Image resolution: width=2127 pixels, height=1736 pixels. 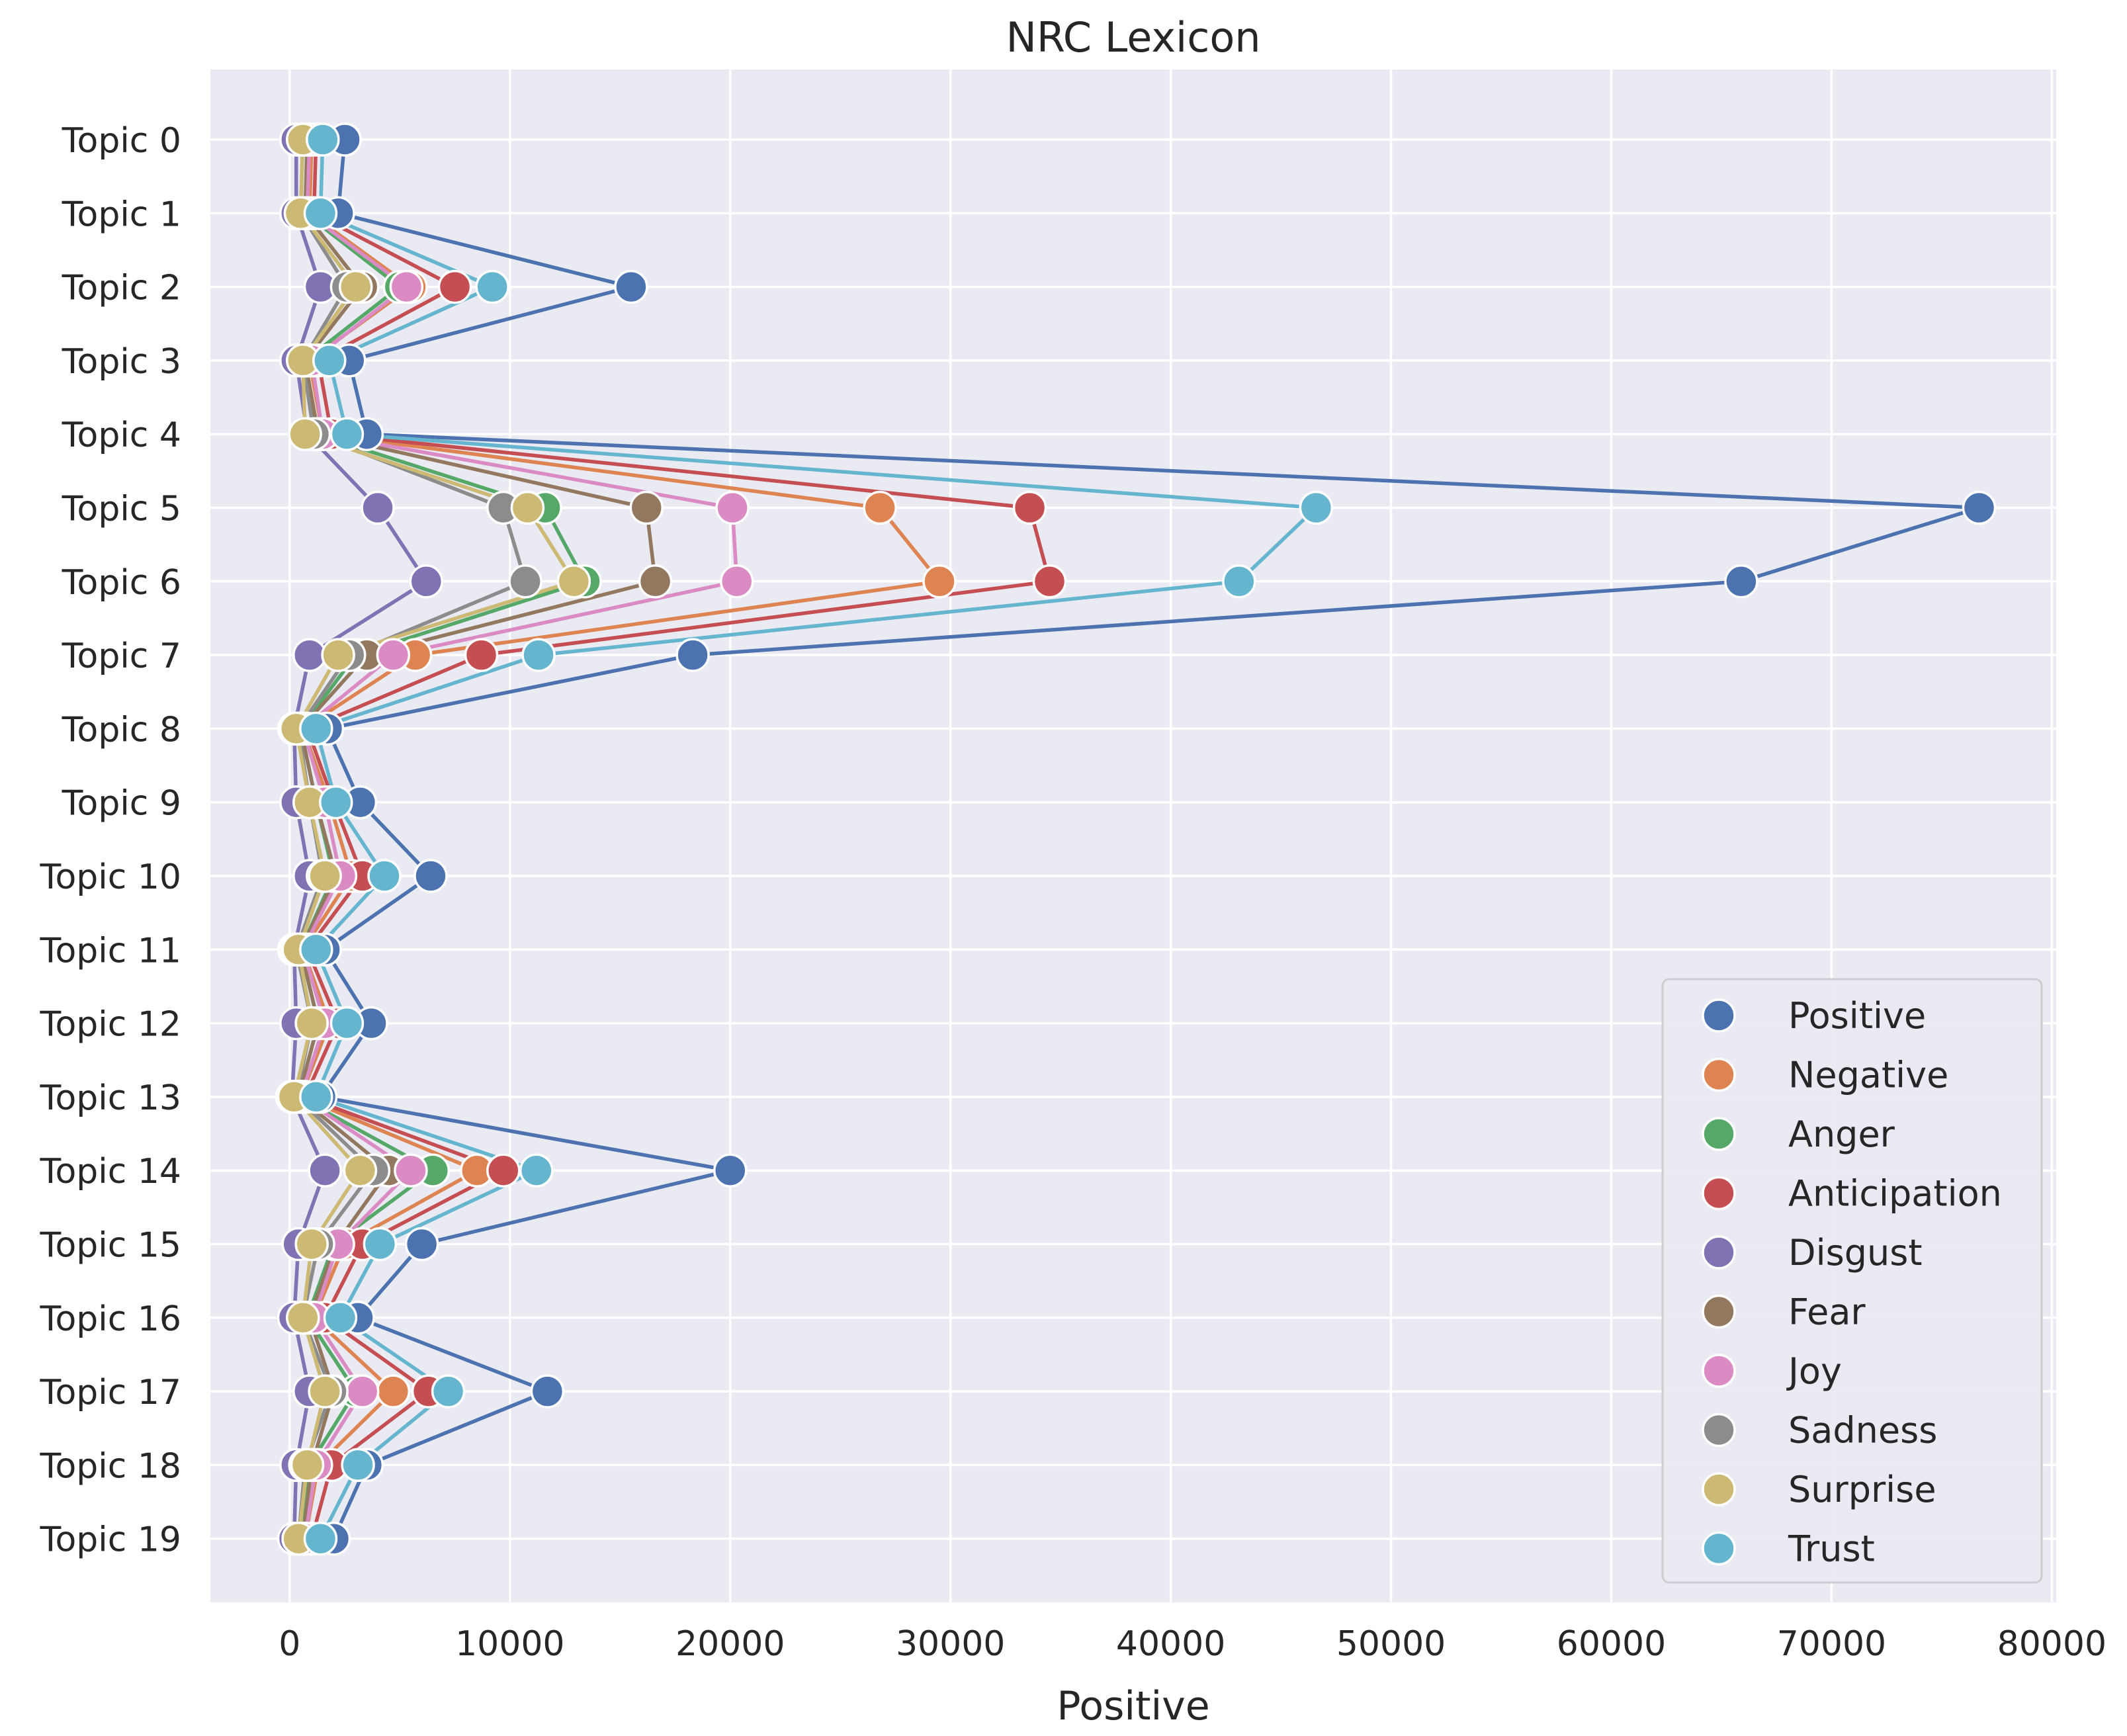 What do you see at coordinates (121, 435) in the screenshot?
I see `y-tick-label: Topic 4` at bounding box center [121, 435].